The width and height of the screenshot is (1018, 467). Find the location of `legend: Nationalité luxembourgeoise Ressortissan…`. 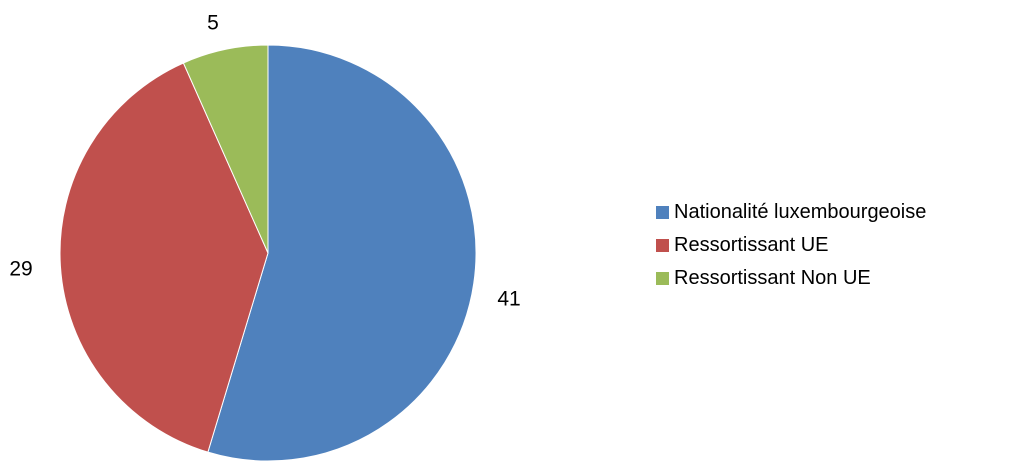

legend: Nationalité luxembourgeoise Ressortissan… is located at coordinates (791, 245).